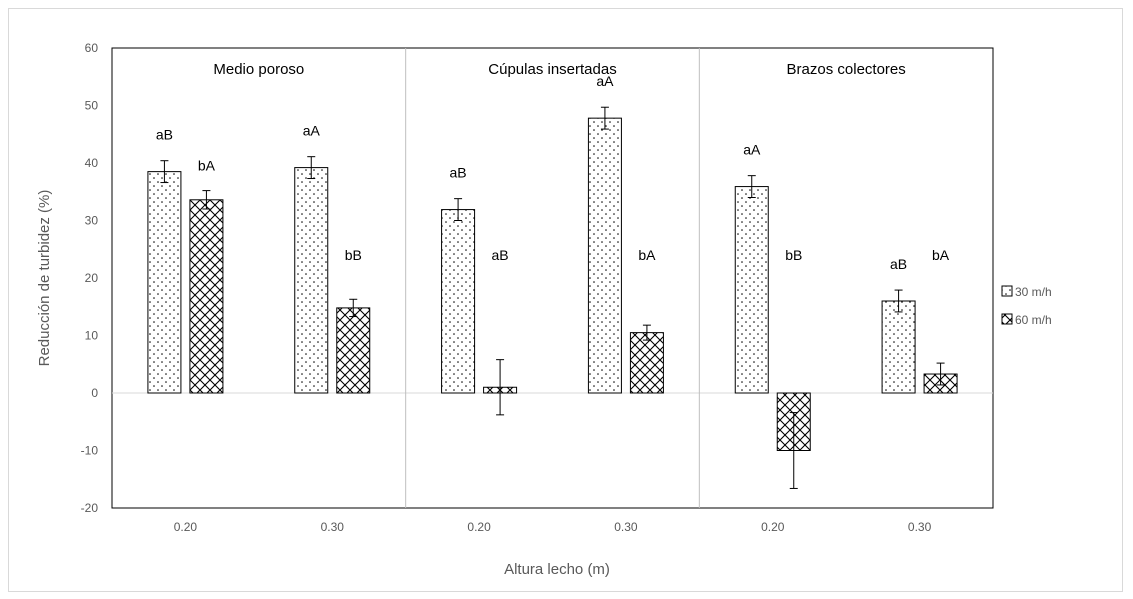  Describe the element at coordinates (92, 221) in the screenshot. I see `y-tick-label: 30` at that location.